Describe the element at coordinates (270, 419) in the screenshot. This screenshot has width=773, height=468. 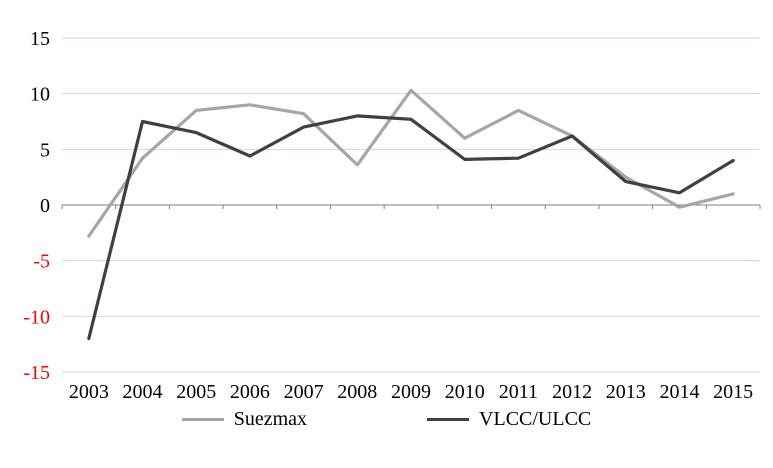
I see `legend-label-suezmax: Suezmax` at that location.